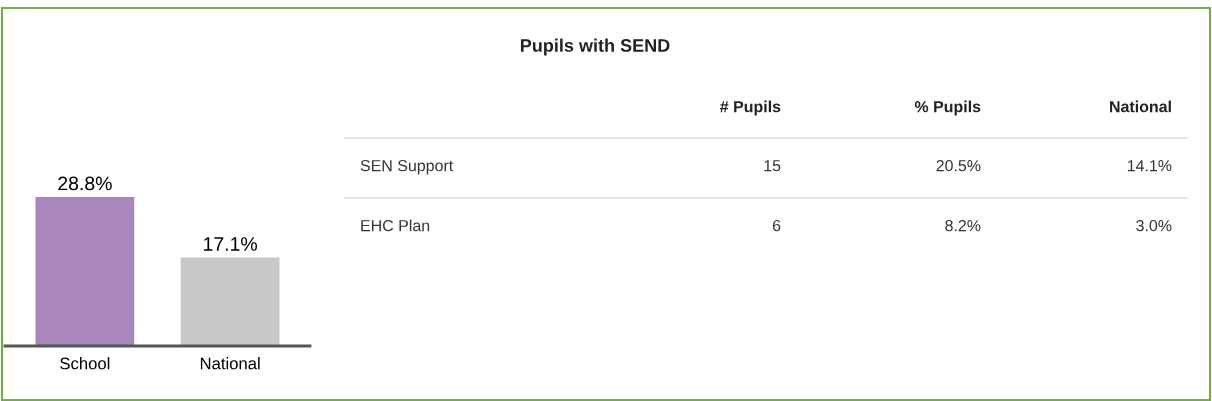 The image size is (1212, 401). Describe the element at coordinates (963, 225) in the screenshot. I see `text: 8.2%` at that location.